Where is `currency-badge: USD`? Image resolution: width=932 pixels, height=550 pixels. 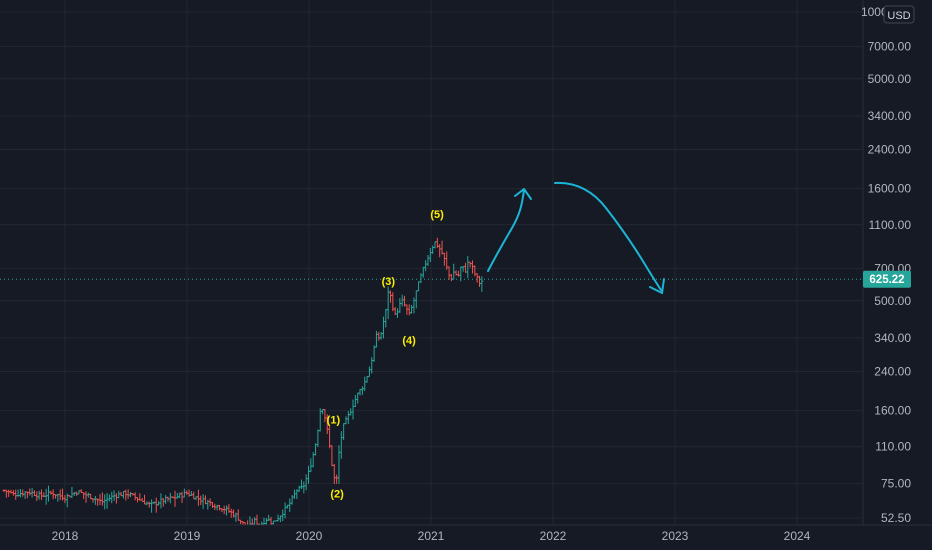
currency-badge: USD is located at coordinates (899, 14).